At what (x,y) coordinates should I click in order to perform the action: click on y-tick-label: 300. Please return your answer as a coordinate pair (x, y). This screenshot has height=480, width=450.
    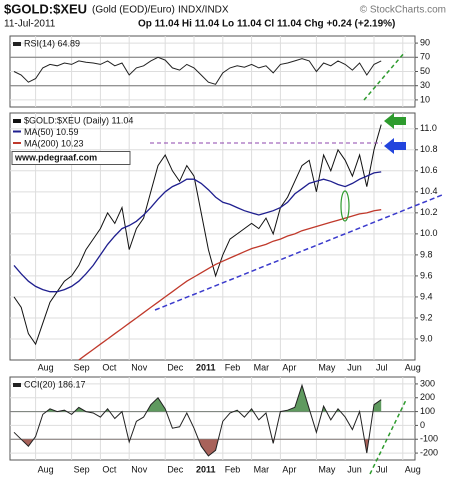
    Looking at the image, I should click on (427, 383).